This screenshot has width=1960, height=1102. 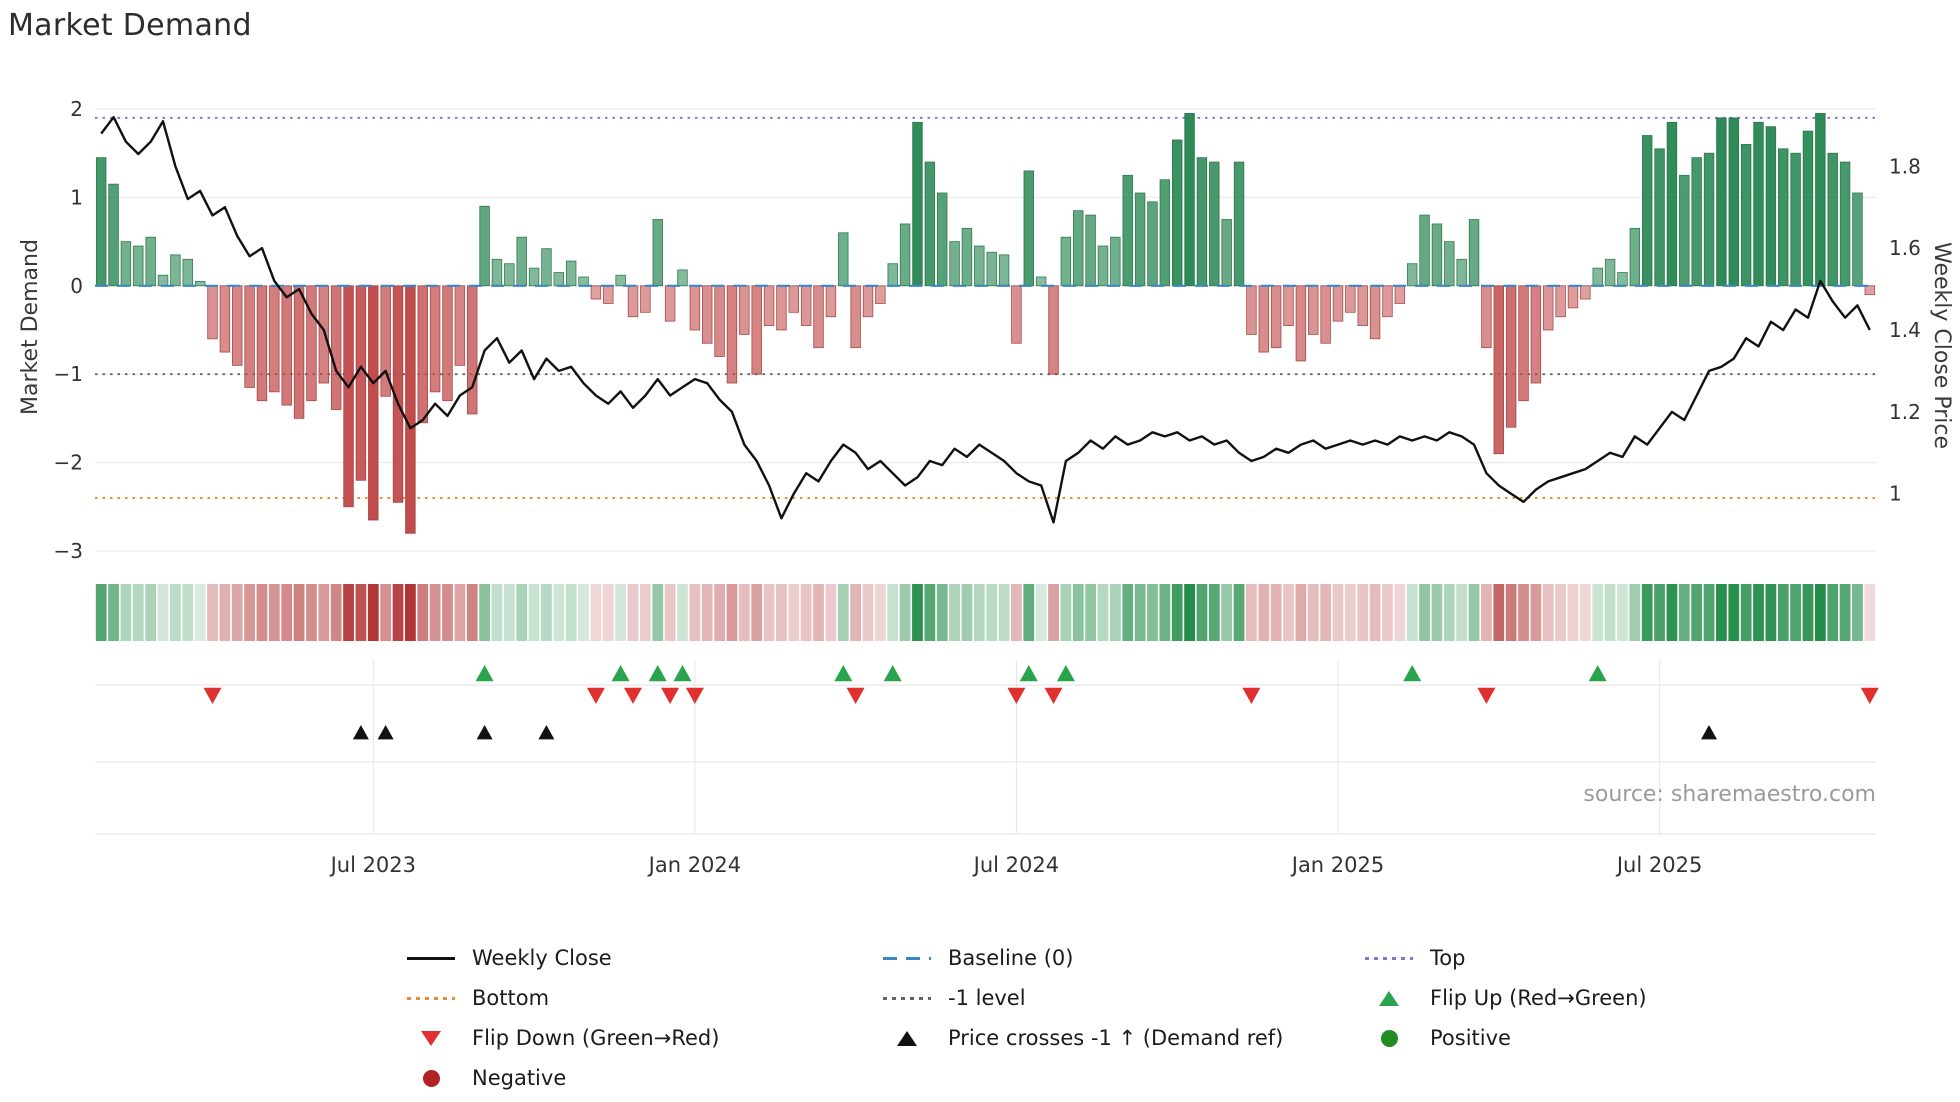 I want to click on flip-down-triangle-icon, so click(x=431, y=1038).